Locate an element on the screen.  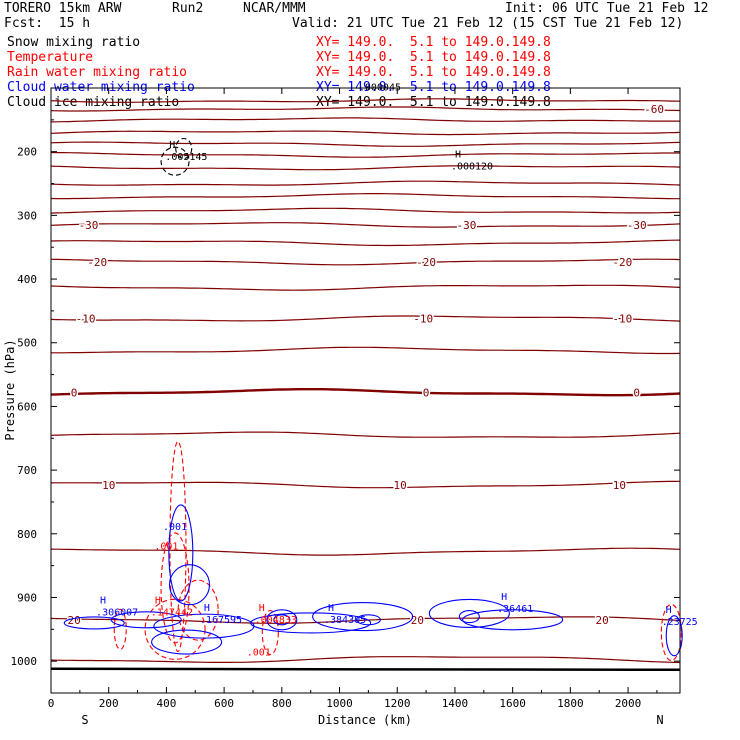
snow-contour is located at coordinates (175, 161).